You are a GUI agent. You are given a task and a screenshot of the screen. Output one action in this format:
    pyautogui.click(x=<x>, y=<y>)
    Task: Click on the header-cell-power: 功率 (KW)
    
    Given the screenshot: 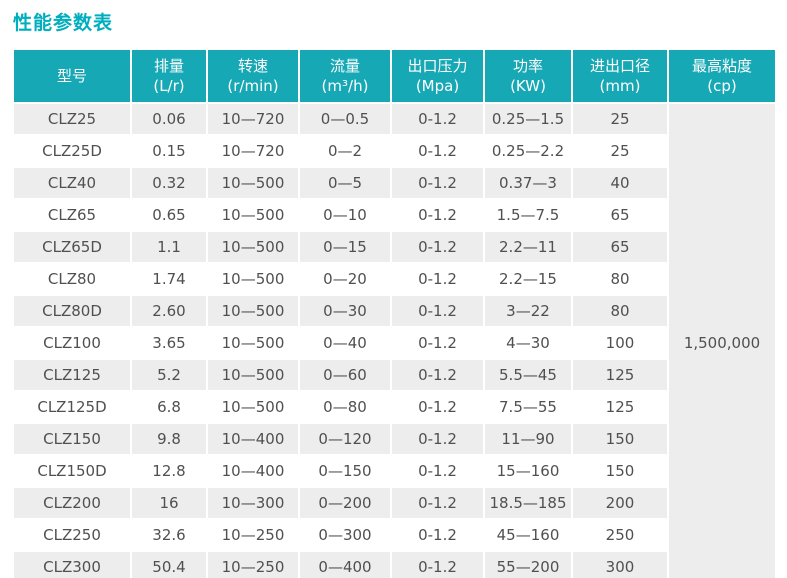 What is the action you would take?
    pyautogui.click(x=528, y=76)
    